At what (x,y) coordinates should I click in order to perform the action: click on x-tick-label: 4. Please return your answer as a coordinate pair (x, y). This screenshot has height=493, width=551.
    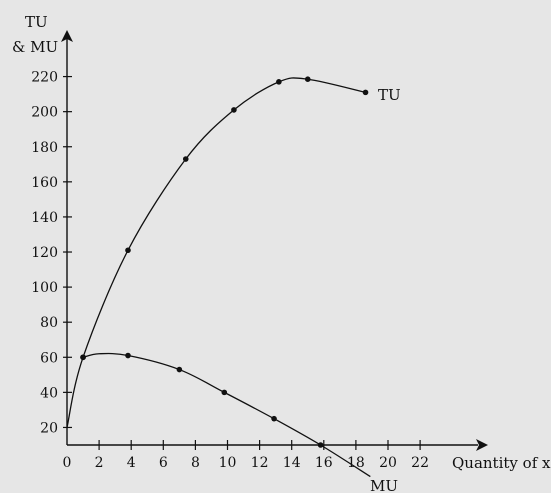
    Looking at the image, I should click on (131, 463).